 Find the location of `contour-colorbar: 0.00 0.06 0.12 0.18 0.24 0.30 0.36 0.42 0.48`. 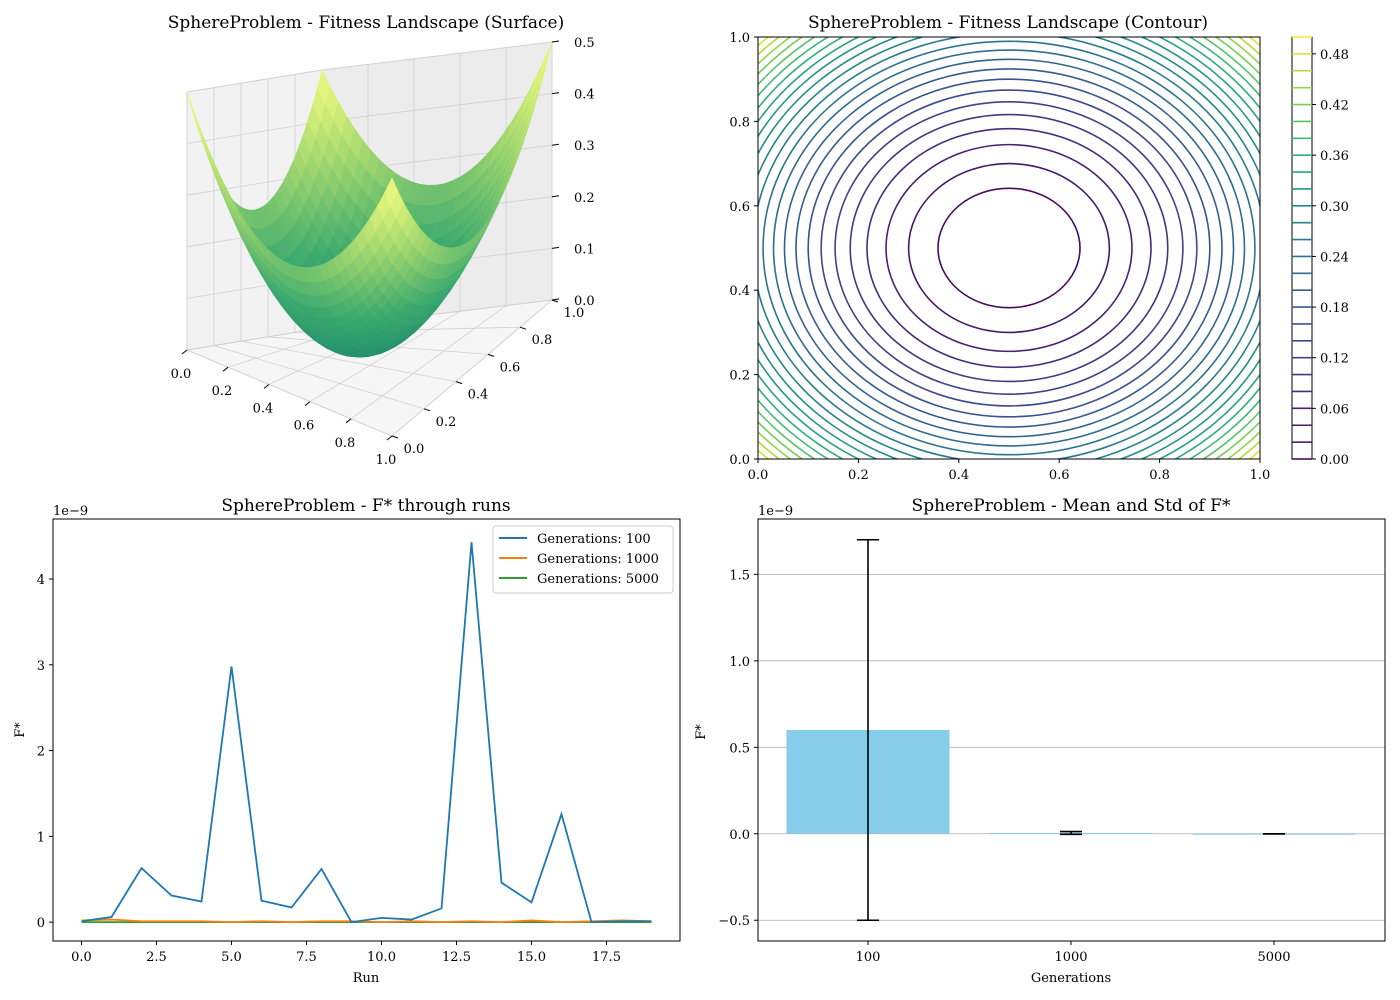

contour-colorbar: 0.00 0.06 0.12 0.18 0.24 0.30 0.36 0.42 0.48 is located at coordinates (1320, 252).